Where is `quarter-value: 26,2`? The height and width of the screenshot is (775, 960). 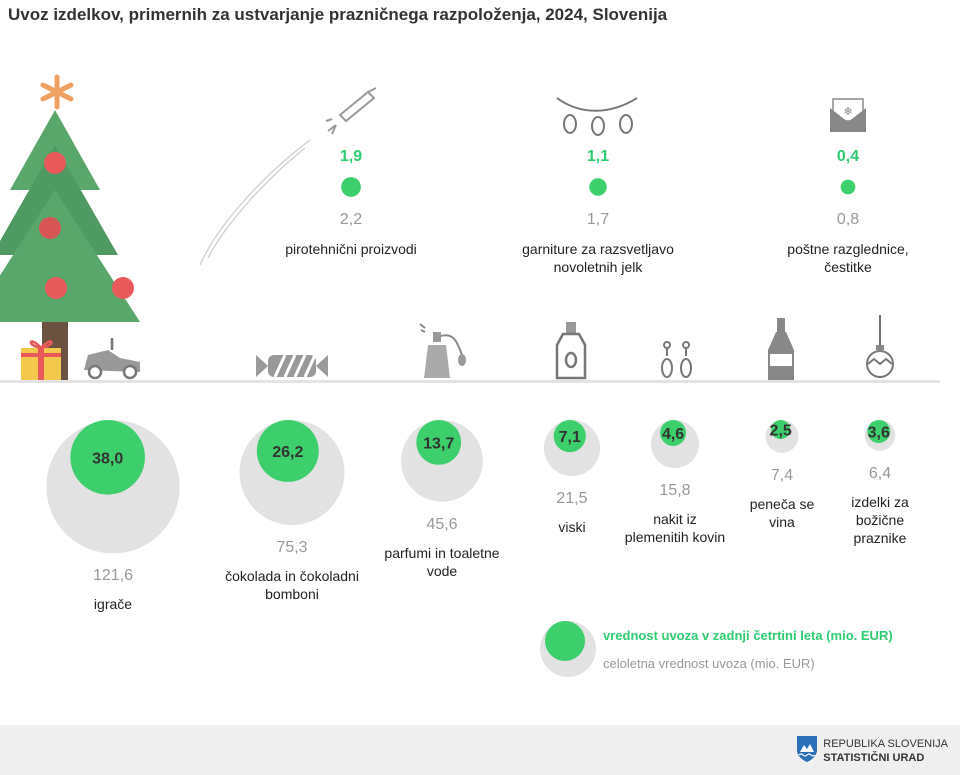
quarter-value: 26,2 is located at coordinates (287, 452).